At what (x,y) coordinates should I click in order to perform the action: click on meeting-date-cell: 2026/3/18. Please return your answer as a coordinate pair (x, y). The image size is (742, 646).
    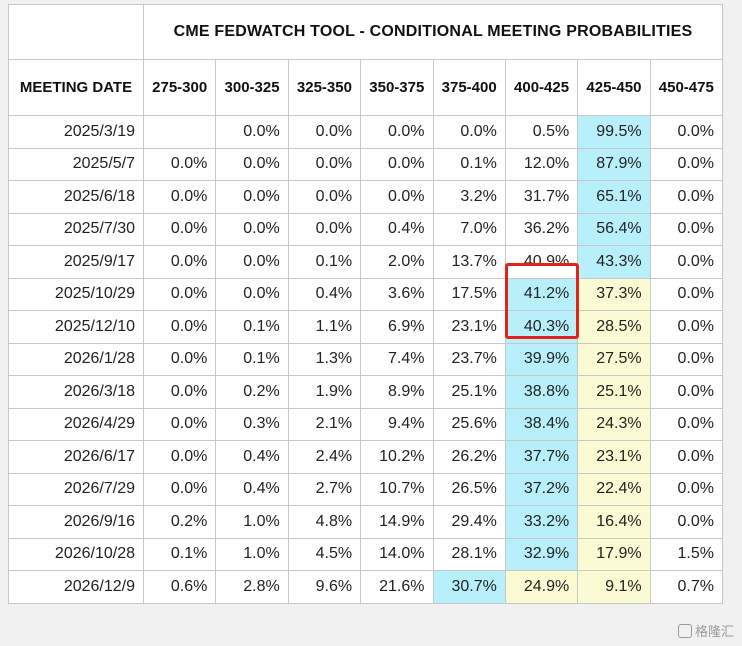
    Looking at the image, I should click on (76, 392).